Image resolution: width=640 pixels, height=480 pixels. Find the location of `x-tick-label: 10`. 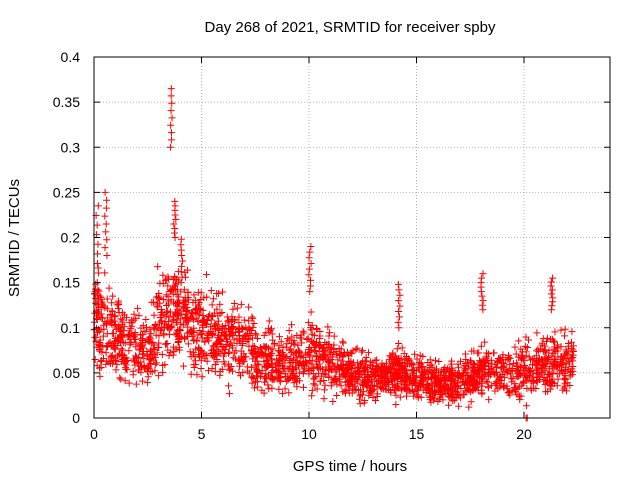

x-tick-label: 10 is located at coordinates (309, 434).